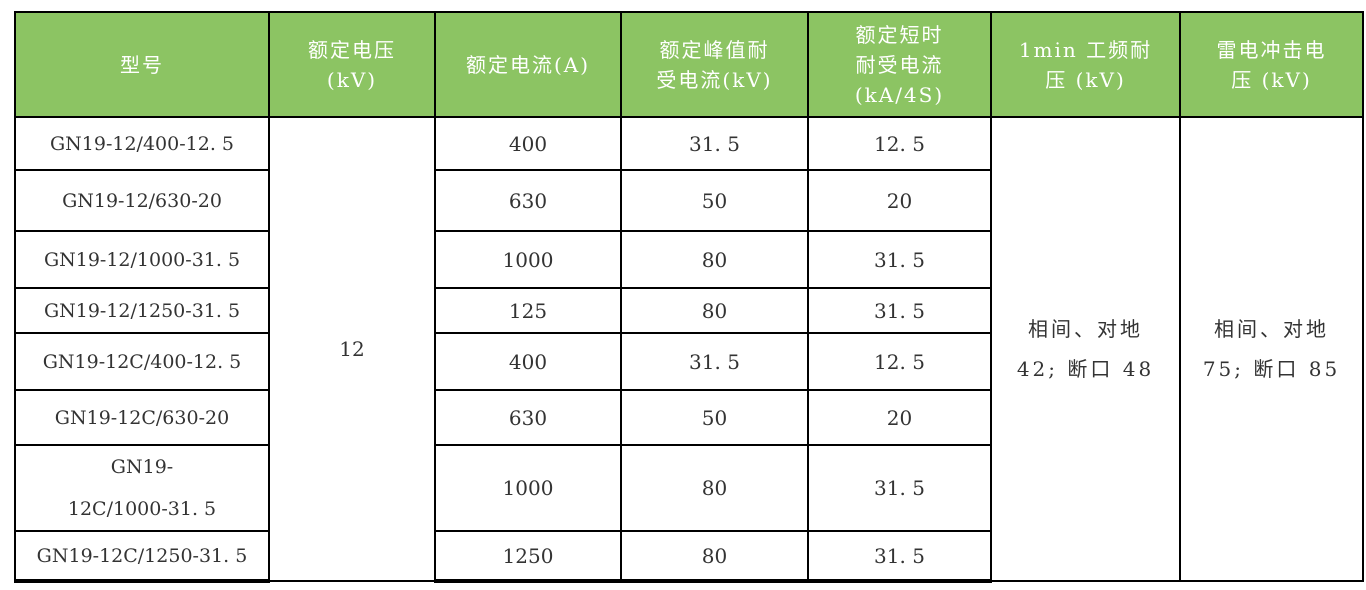  I want to click on cell-model-6: GN19-12C/630-20, so click(142, 417).